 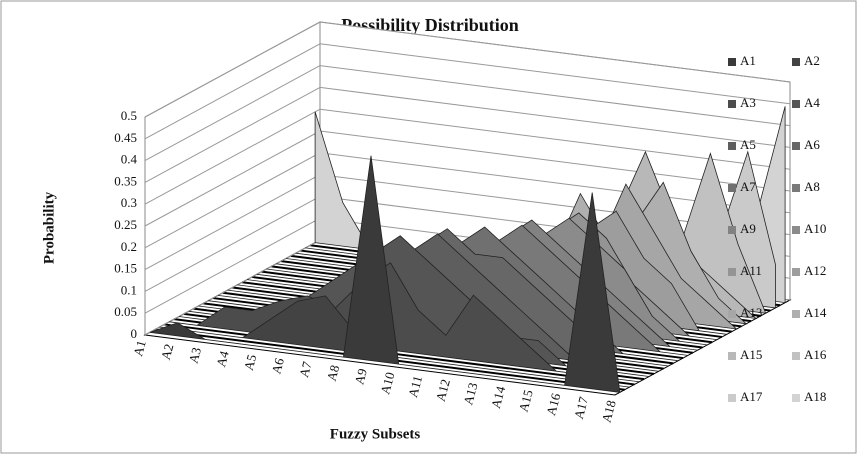 What do you see at coordinates (815, 228) in the screenshot?
I see `legend-label: A10` at bounding box center [815, 228].